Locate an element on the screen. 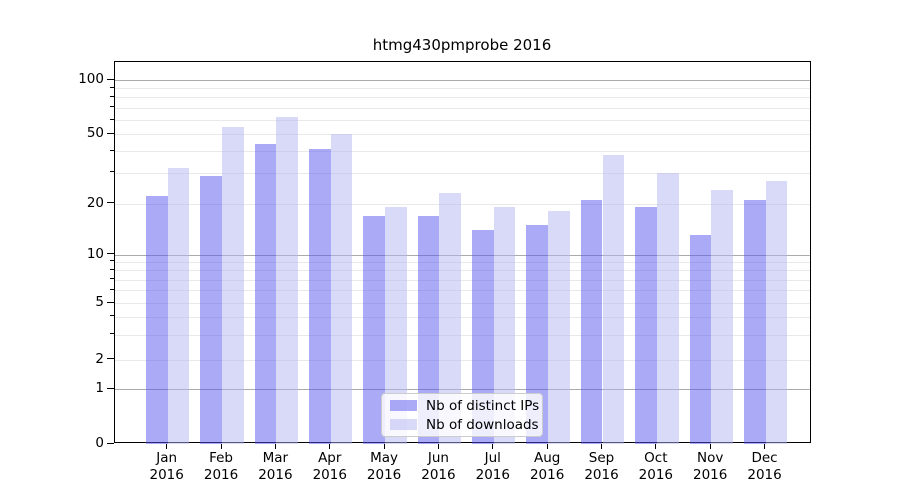 This screenshot has width=900, height=500. bar-distinct-ips-mar is located at coordinates (265, 293).